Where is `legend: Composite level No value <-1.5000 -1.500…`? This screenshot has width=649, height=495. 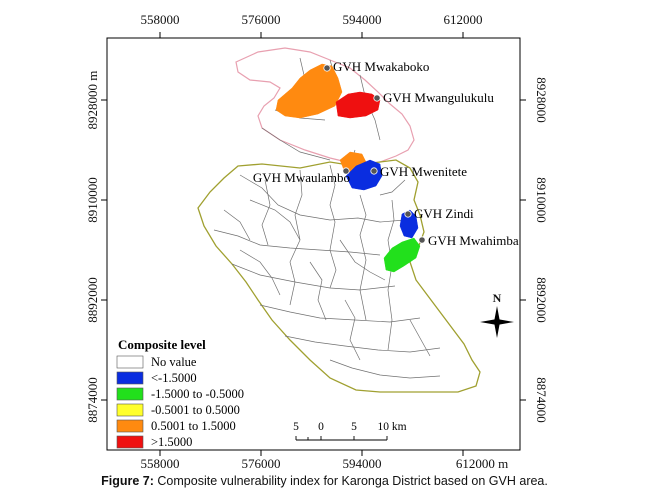 legend: Composite level No value <-1.5000 -1.500… is located at coordinates (180, 393).